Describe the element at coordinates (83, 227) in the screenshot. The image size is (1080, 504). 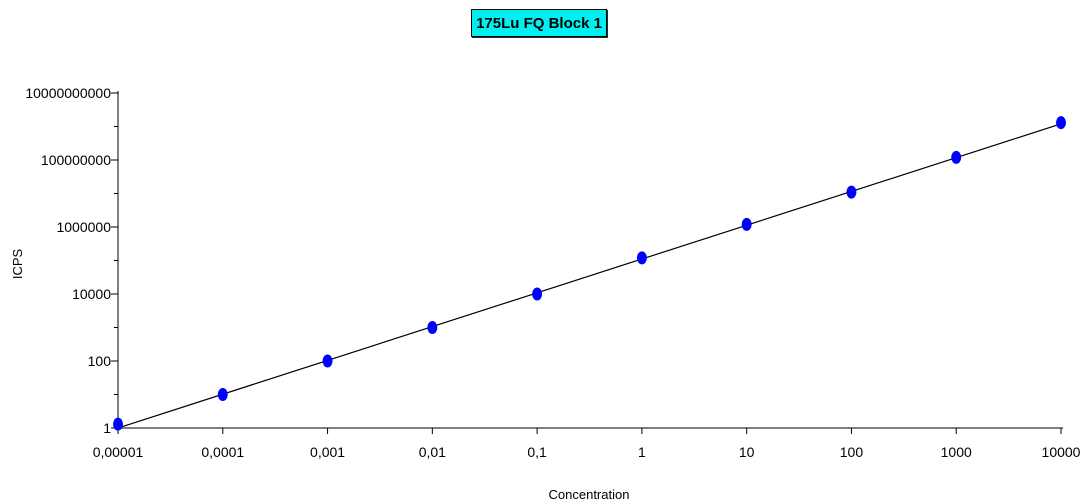
I see `y-tick-label: 1000000` at that location.